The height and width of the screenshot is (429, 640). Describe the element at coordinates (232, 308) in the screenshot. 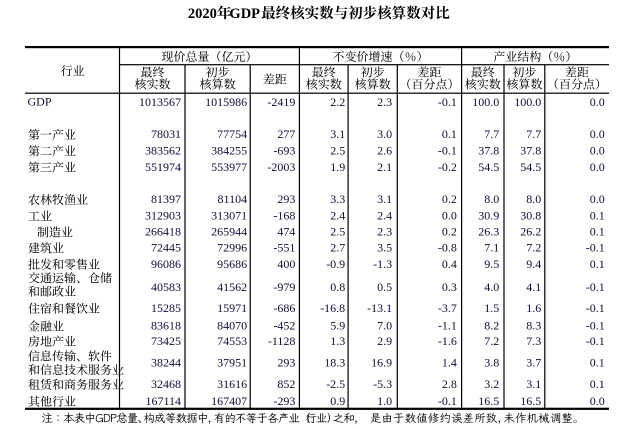

I see `svg-text: 15971` at that location.